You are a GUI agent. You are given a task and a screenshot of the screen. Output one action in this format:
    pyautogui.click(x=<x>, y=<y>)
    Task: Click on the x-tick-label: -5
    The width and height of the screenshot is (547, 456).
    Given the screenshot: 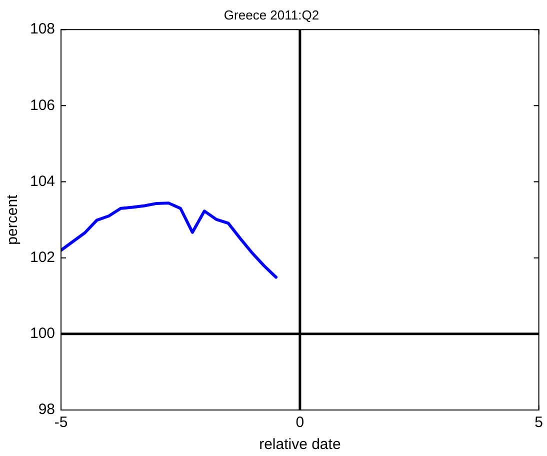 What is the action you would take?
    pyautogui.click(x=61, y=423)
    